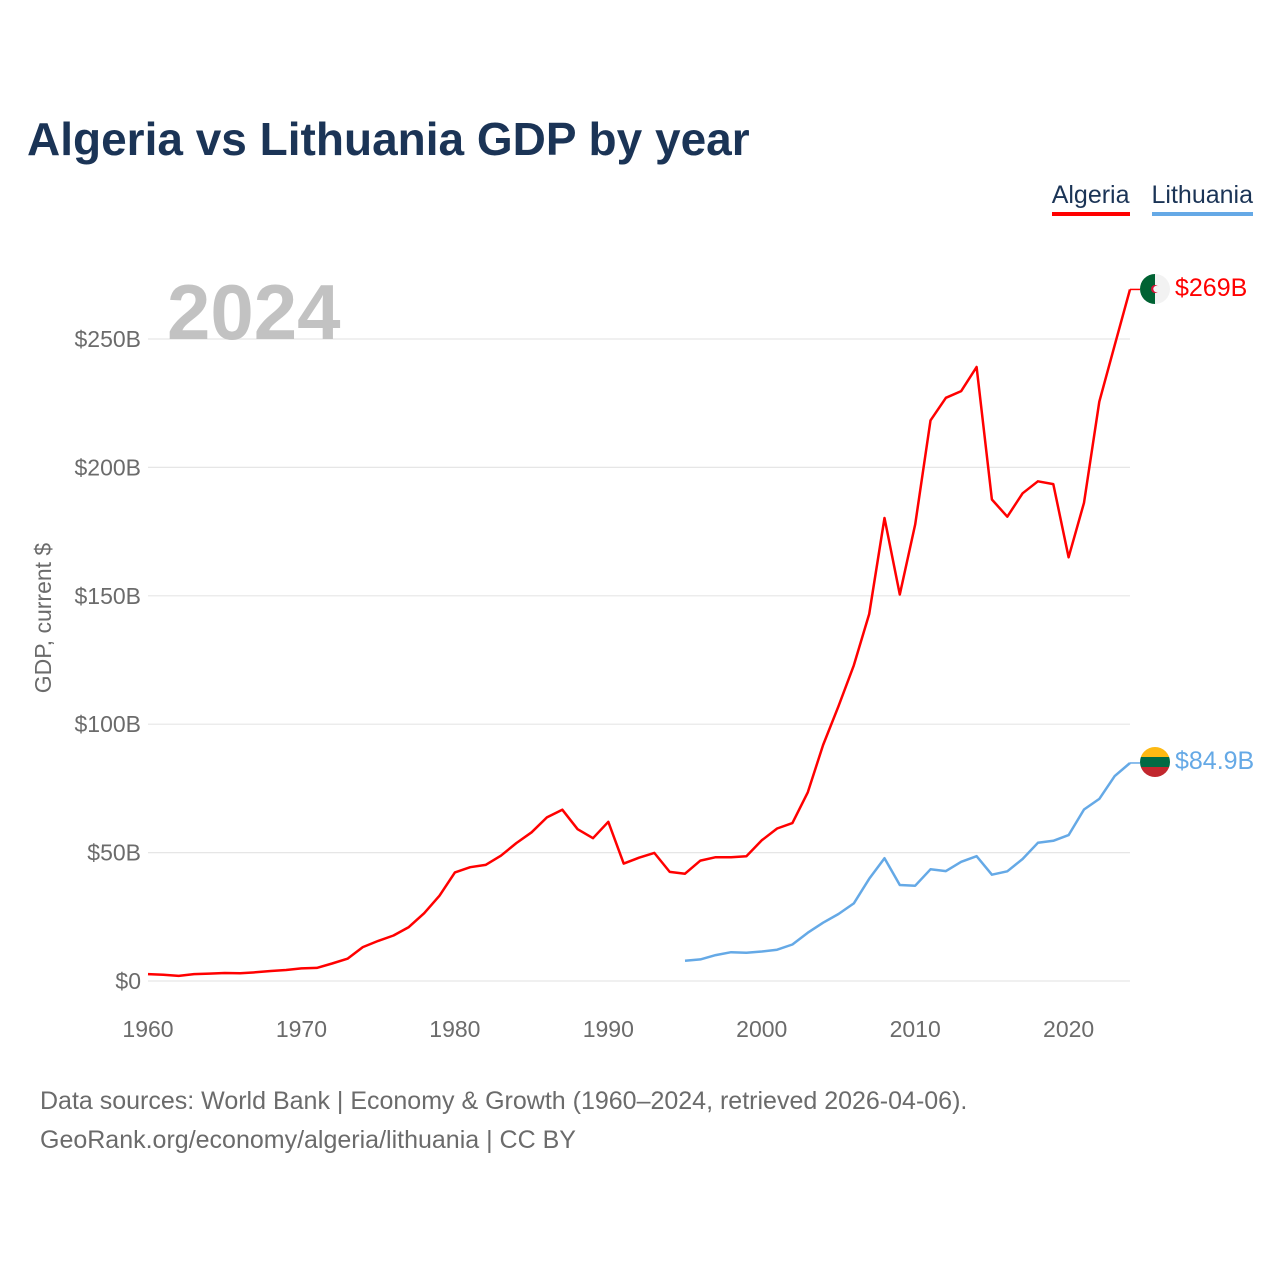  Describe the element at coordinates (301, 1029) in the screenshot. I see `x-tick-label: 1970` at that location.